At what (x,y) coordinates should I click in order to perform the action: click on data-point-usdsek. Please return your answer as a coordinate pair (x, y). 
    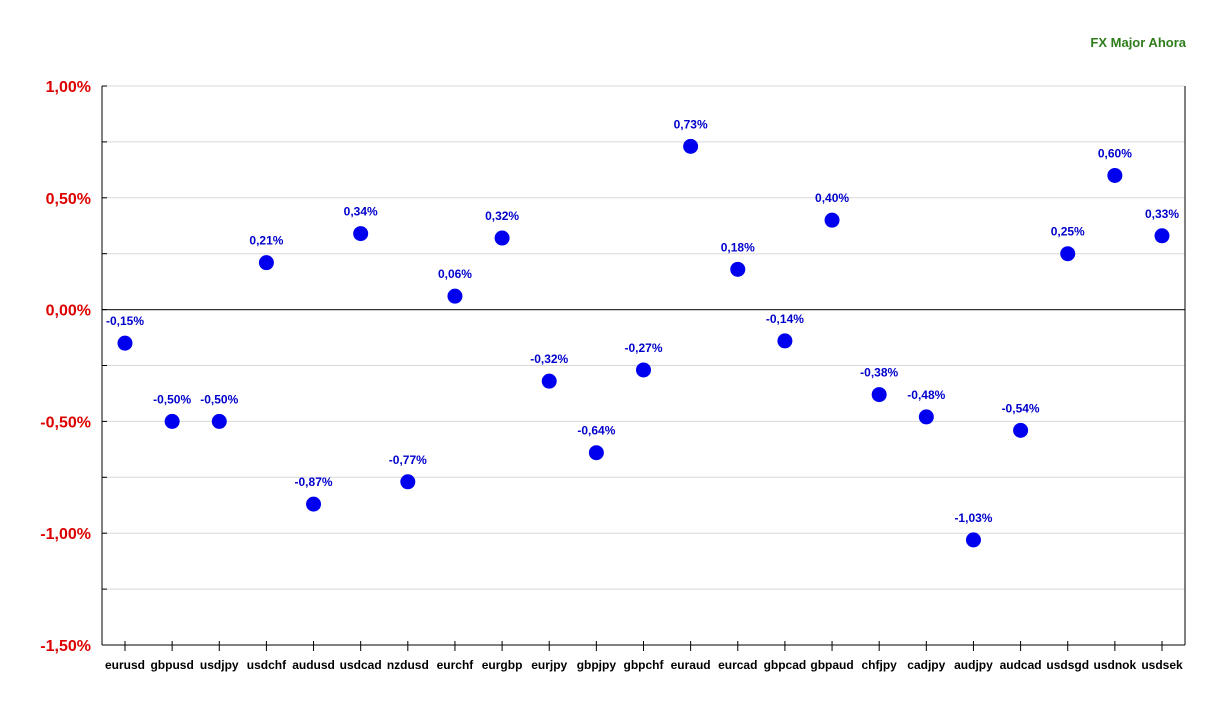
    Looking at the image, I should click on (1162, 236).